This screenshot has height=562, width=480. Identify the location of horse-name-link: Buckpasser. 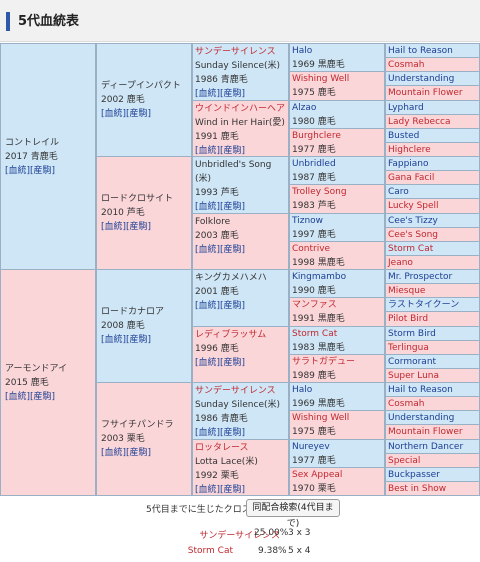
(414, 475).